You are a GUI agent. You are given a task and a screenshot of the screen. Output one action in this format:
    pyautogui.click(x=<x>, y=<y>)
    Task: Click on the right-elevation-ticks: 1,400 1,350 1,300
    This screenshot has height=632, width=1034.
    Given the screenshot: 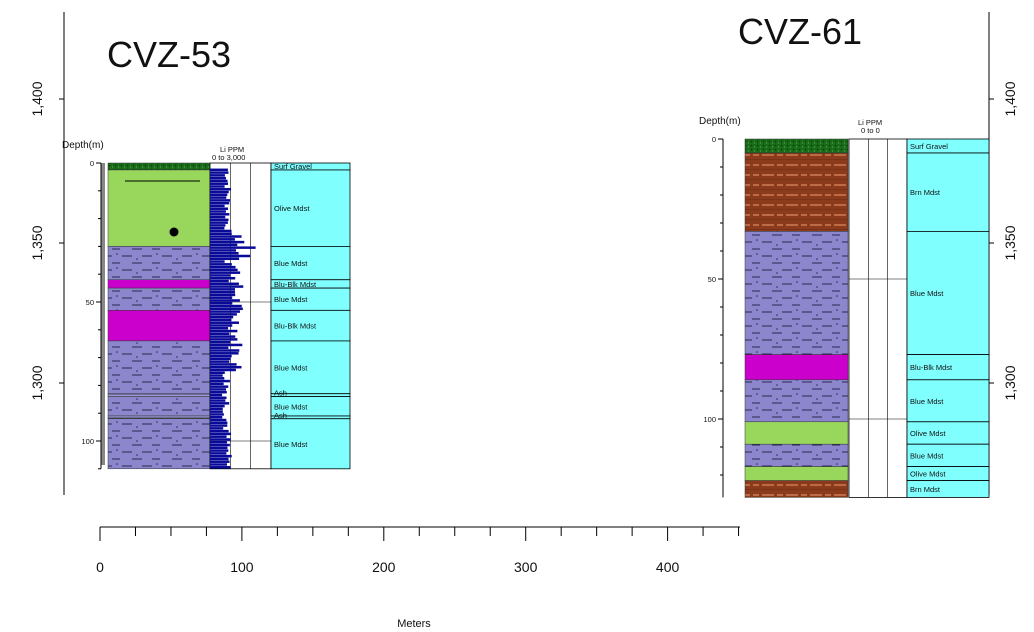 What is the action you would take?
    pyautogui.click(x=1003, y=241)
    